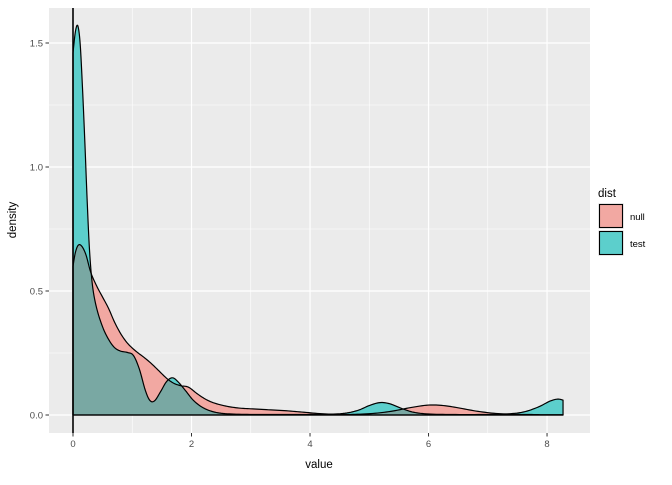  I want to click on legend-title: dist, so click(607, 194).